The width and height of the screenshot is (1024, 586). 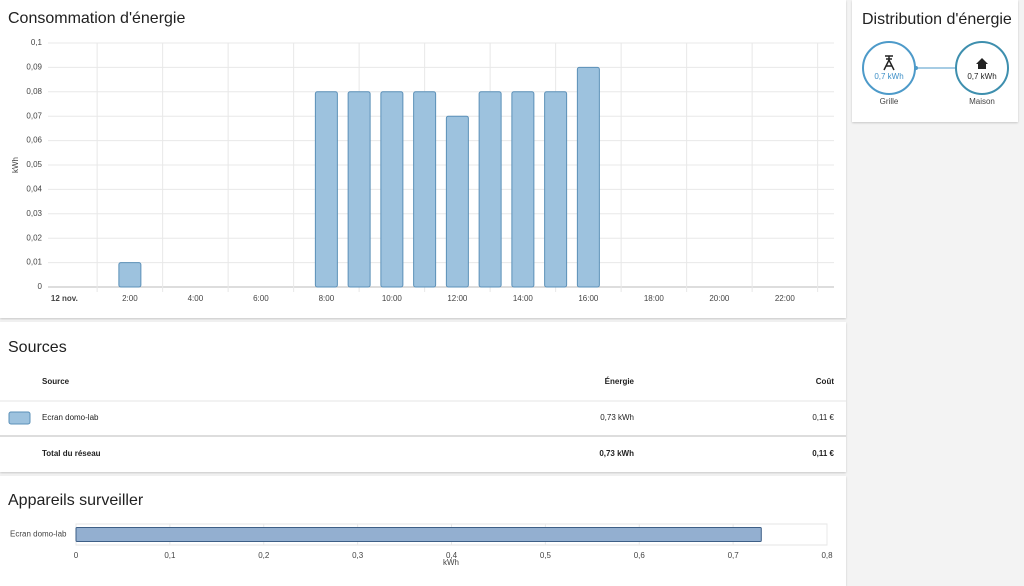 What do you see at coordinates (719, 298) in the screenshot?
I see `x-tick-label: 20:00` at bounding box center [719, 298].